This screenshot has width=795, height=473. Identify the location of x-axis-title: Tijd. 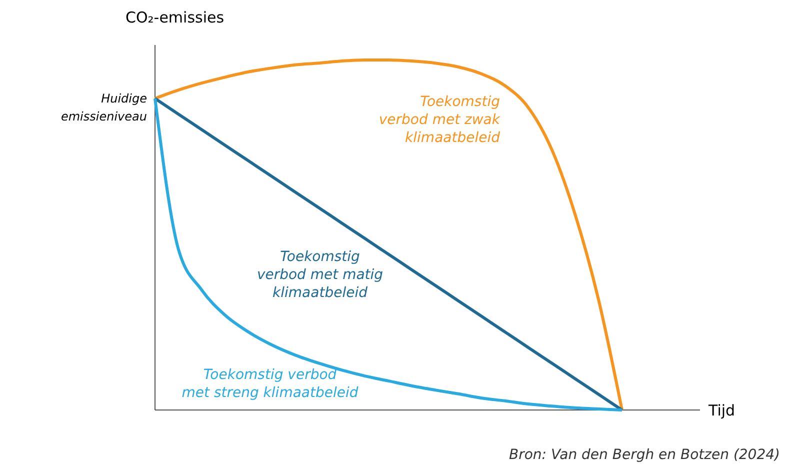
(722, 411).